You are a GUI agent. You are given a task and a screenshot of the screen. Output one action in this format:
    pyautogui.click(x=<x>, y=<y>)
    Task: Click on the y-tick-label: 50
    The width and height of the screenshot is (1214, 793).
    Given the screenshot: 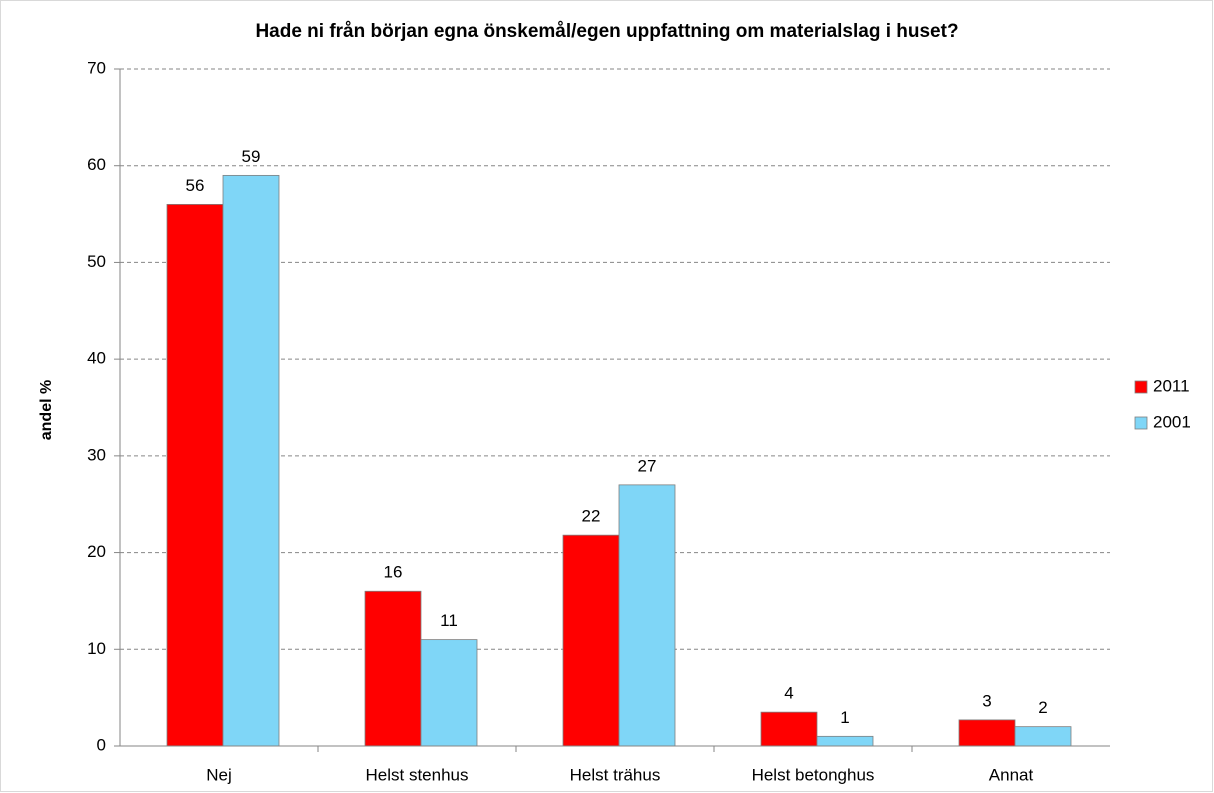 What is the action you would take?
    pyautogui.click(x=96, y=261)
    